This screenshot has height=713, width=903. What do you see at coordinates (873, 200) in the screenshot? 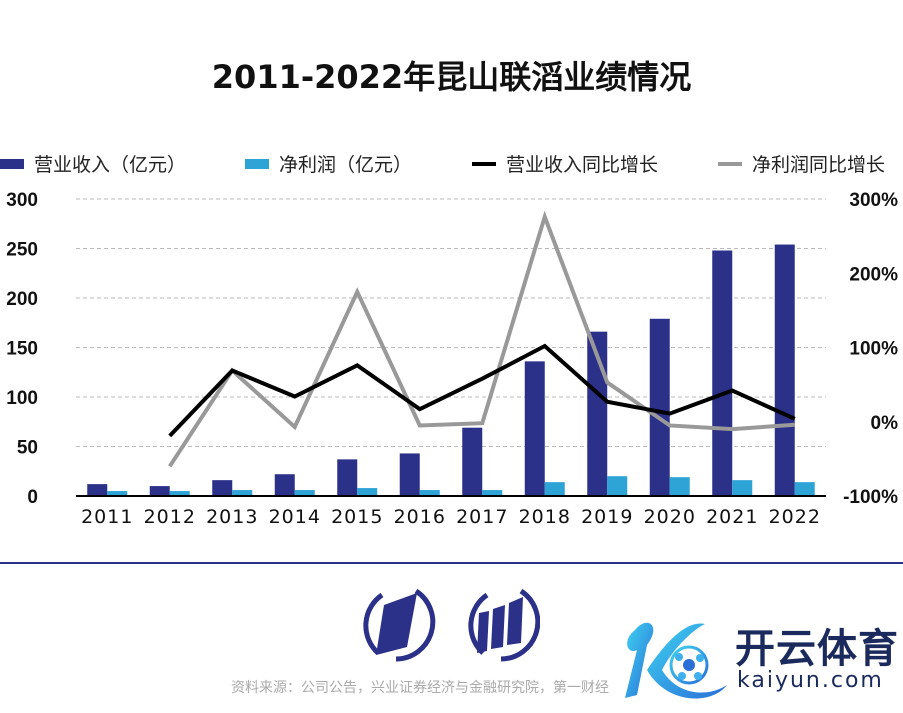
I see `right-axis-tick-label: 300%` at bounding box center [873, 200].